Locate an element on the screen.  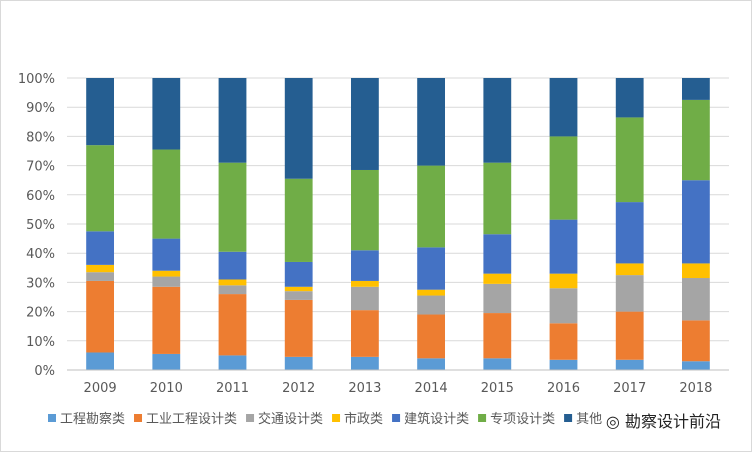
y-tick-label: 100% is located at coordinates (36, 79).